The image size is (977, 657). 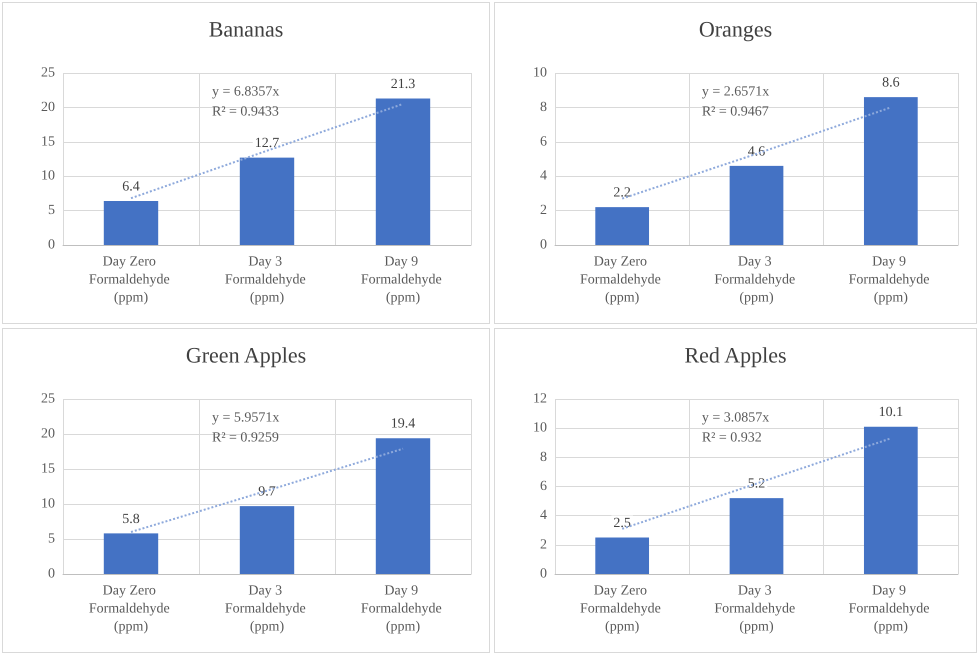 I want to click on data-label: 6.4, so click(x=131, y=186).